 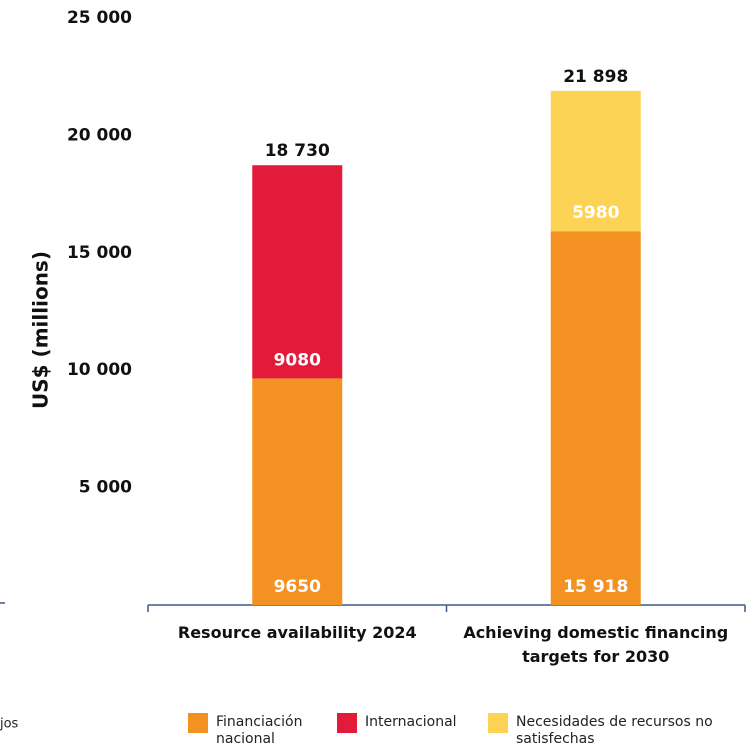 I want to click on y-tick-label: 20 000, so click(x=99, y=135).